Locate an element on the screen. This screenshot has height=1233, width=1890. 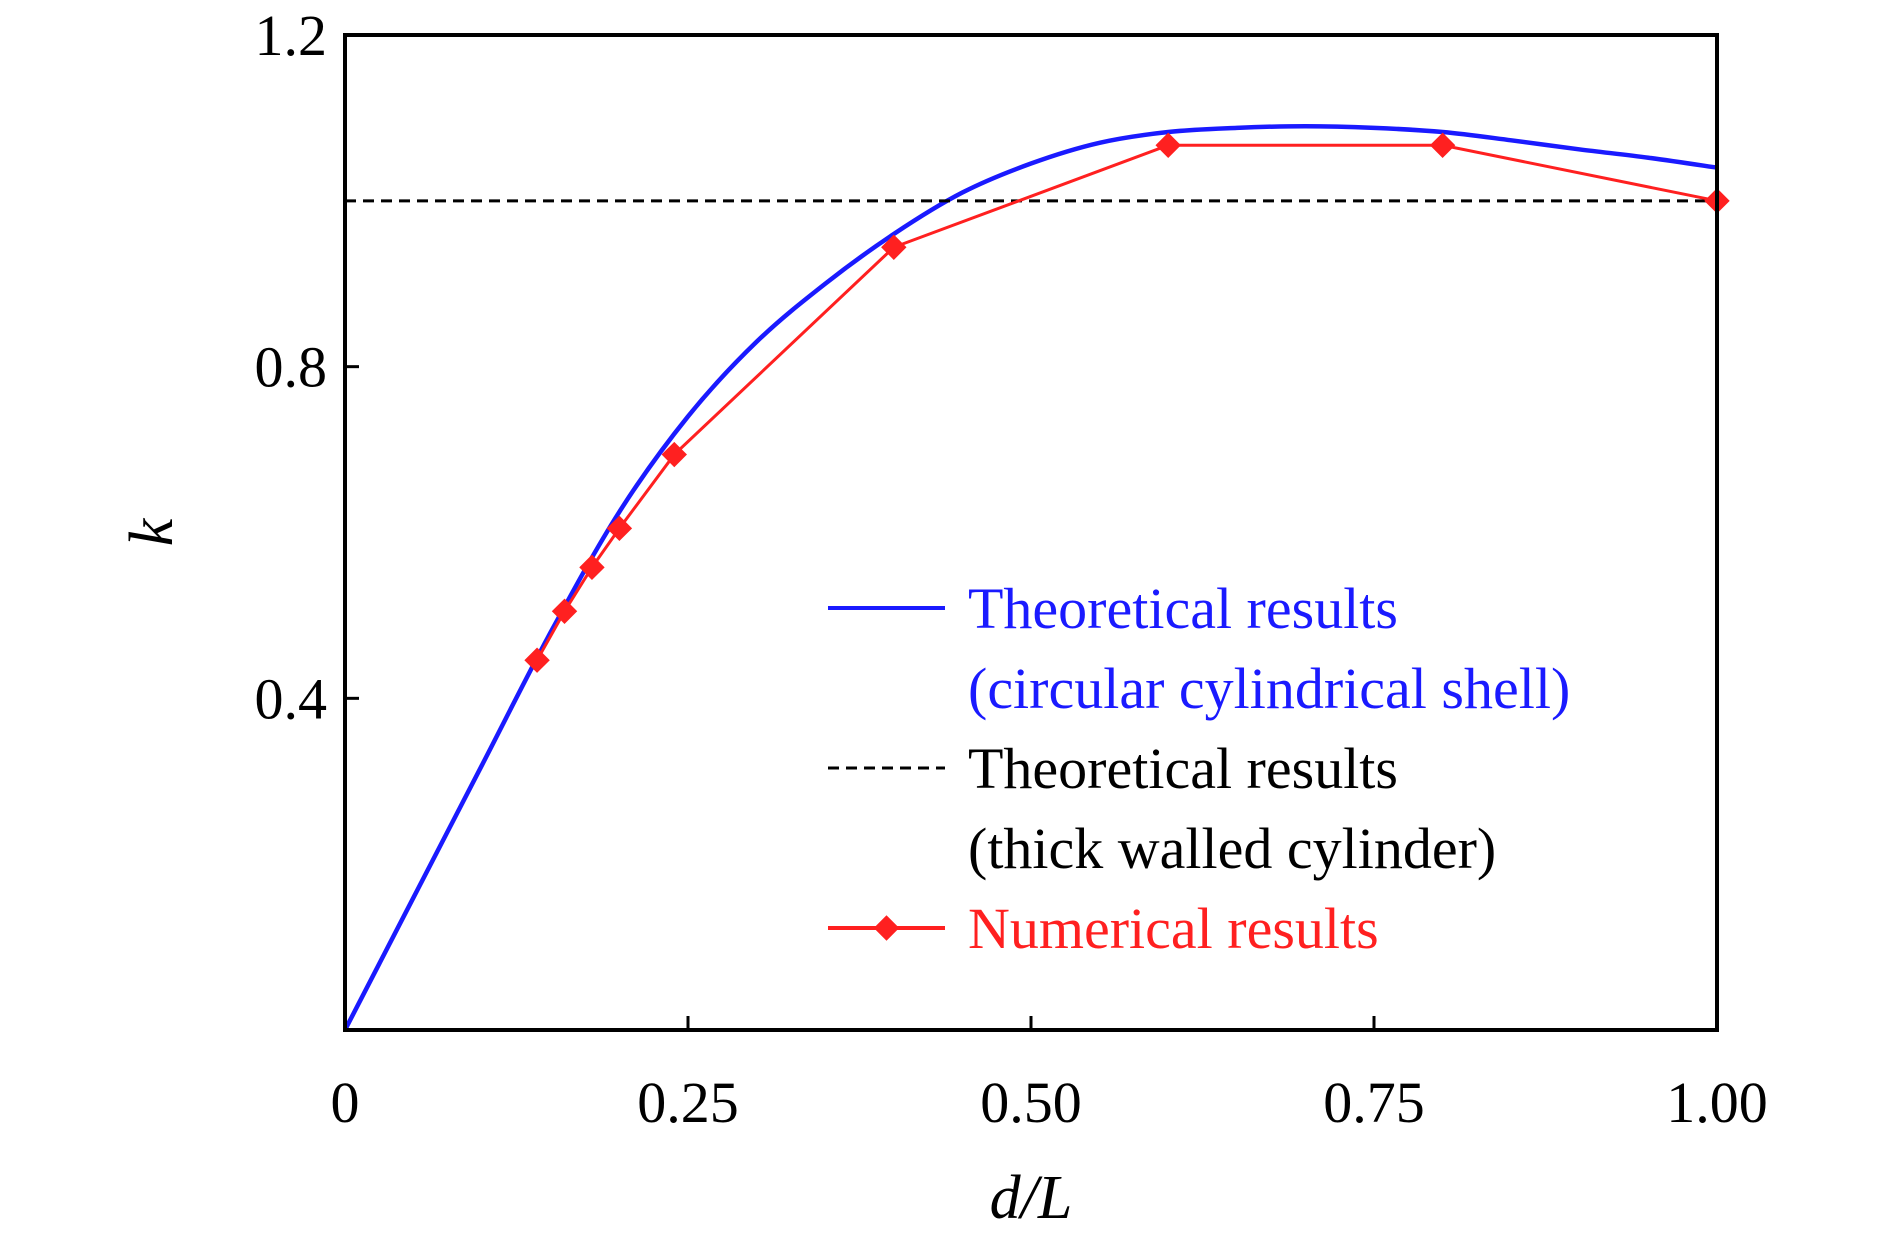
x-axis-label: d/L is located at coordinates (1031, 1198).